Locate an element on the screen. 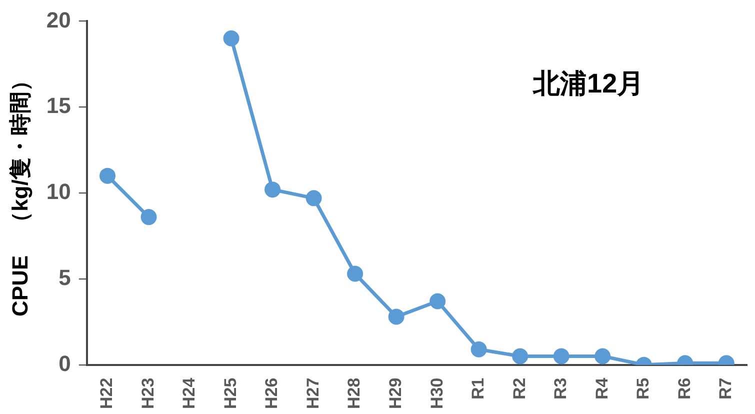  x-tick-label: H30 is located at coordinates (436, 393).